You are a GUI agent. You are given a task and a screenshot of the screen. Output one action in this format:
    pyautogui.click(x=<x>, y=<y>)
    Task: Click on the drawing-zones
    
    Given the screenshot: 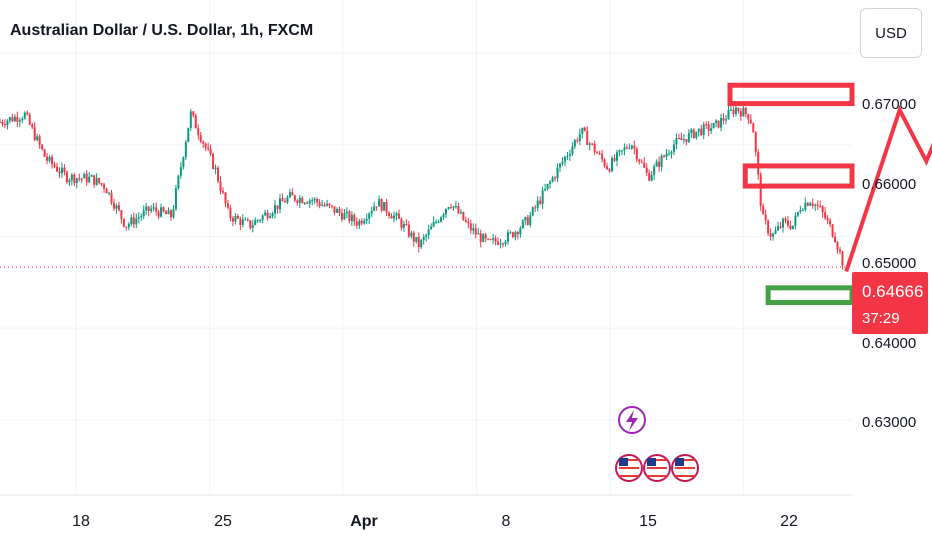 What is the action you would take?
    pyautogui.click(x=791, y=194)
    